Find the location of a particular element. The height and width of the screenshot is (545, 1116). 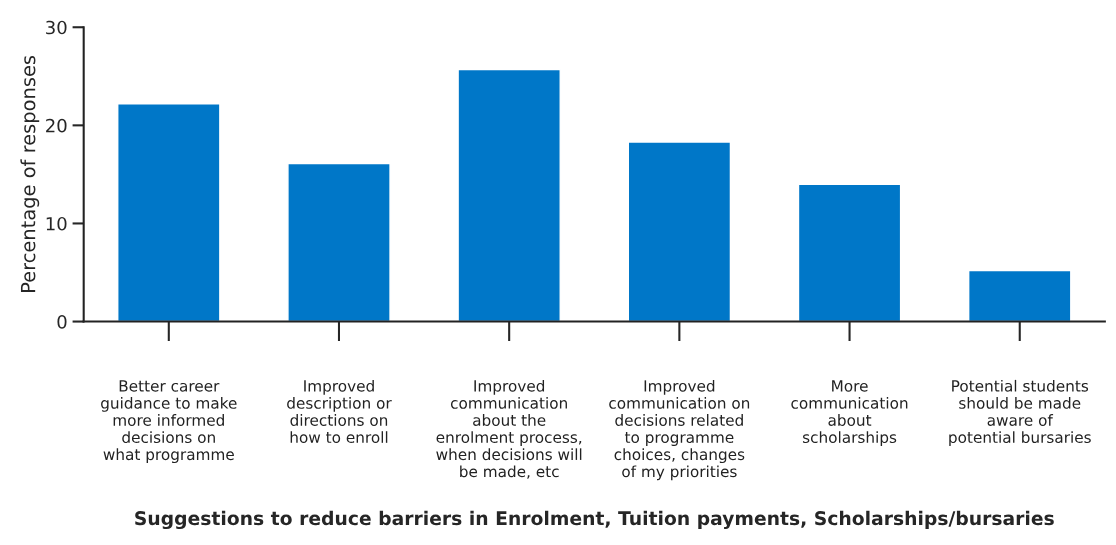

y-tick-label: 10 is located at coordinates (56, 223).